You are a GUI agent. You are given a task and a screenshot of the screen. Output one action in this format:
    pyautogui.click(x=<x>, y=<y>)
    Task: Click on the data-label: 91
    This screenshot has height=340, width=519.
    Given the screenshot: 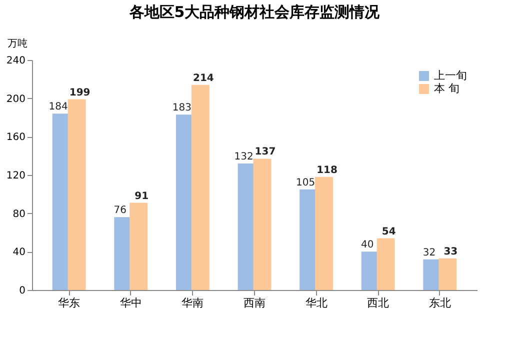 What is the action you would take?
    pyautogui.click(x=141, y=196)
    